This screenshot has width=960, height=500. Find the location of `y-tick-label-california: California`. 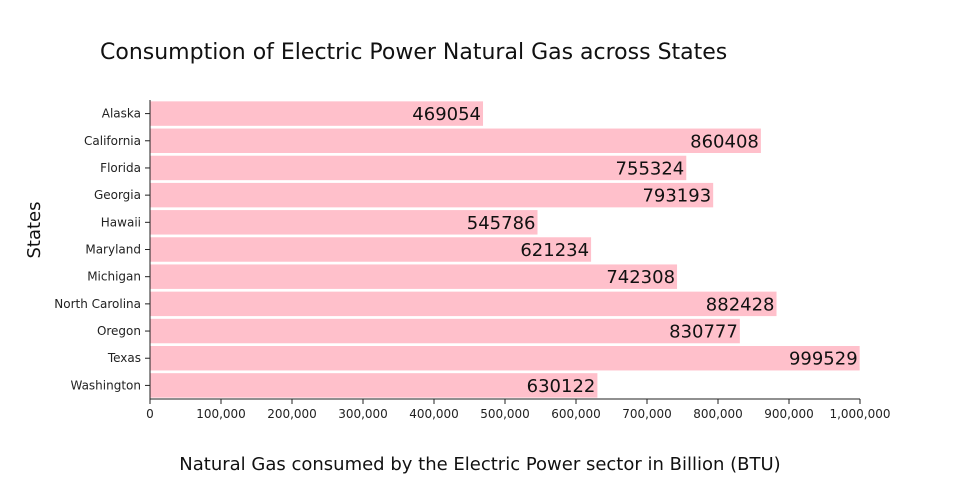

y-tick-label-california: California is located at coordinates (112, 141).